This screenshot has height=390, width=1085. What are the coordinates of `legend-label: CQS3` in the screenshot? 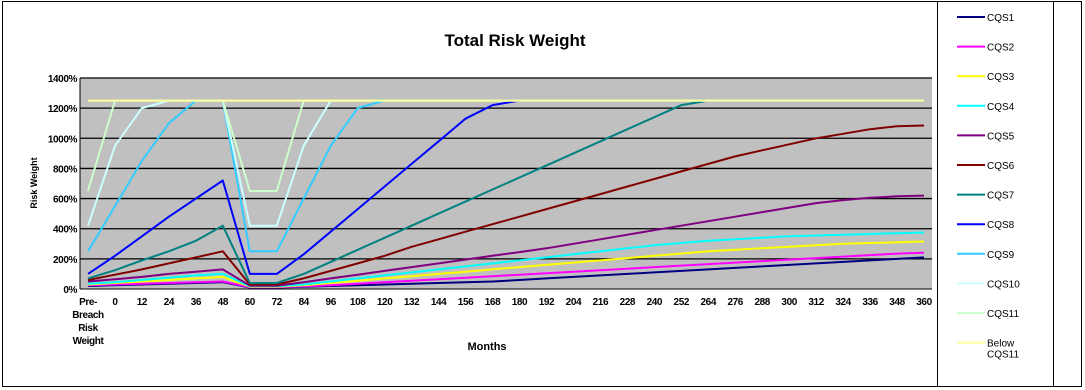 It's located at (1001, 77).